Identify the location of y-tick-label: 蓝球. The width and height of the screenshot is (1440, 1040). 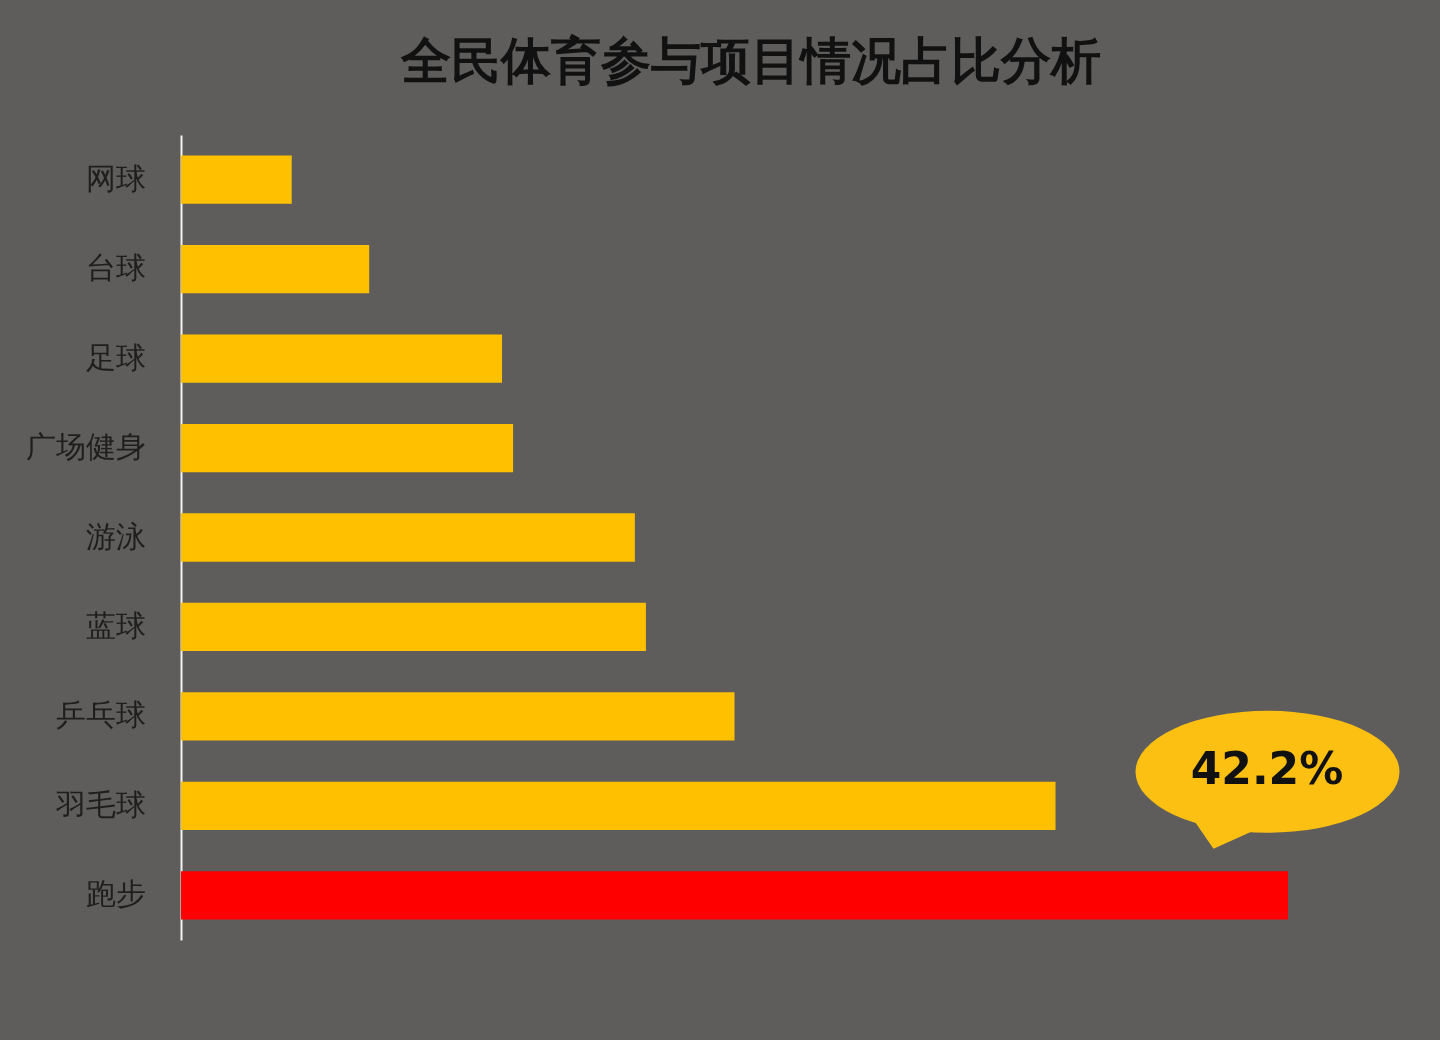
(115, 625).